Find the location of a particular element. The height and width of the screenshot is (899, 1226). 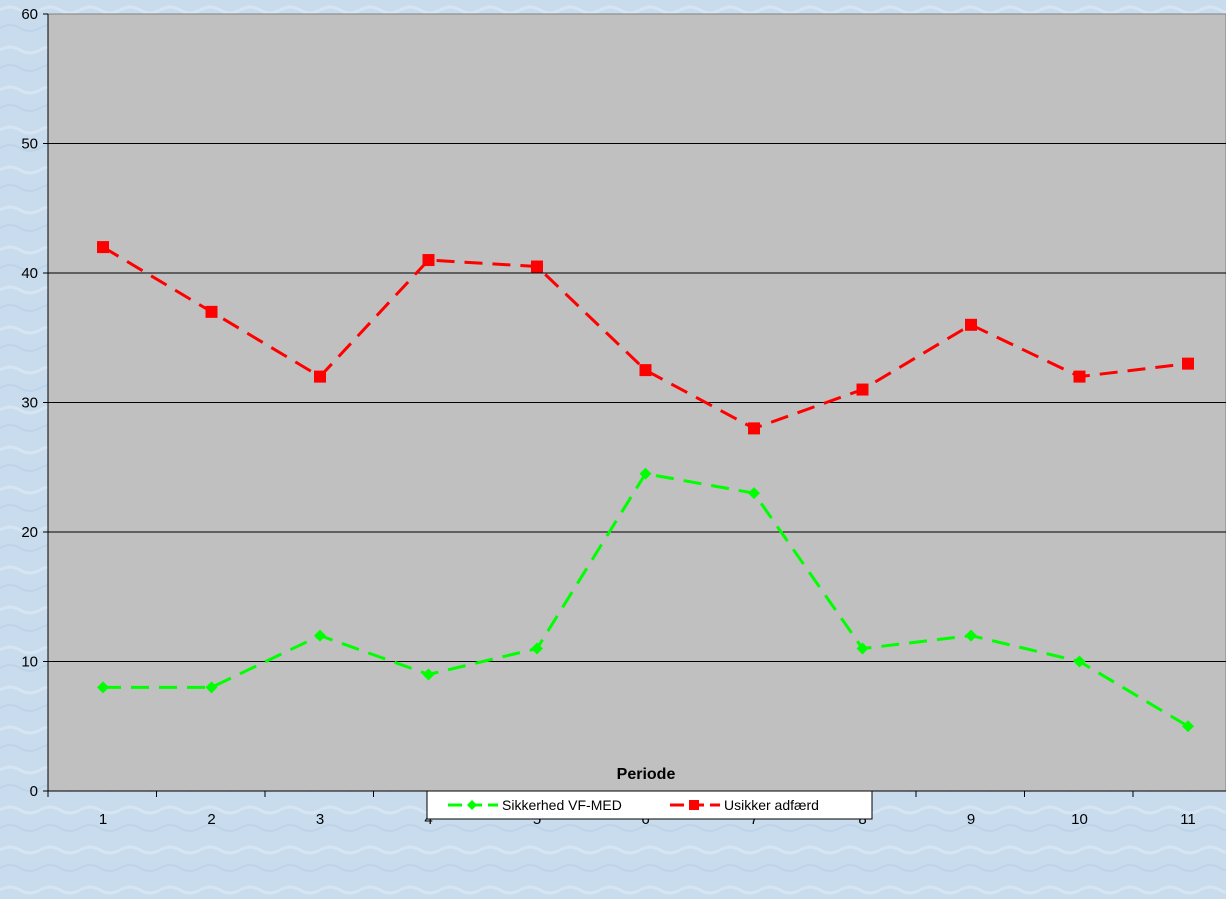

legend-label: Sikkerhed VF-MED is located at coordinates (562, 805).